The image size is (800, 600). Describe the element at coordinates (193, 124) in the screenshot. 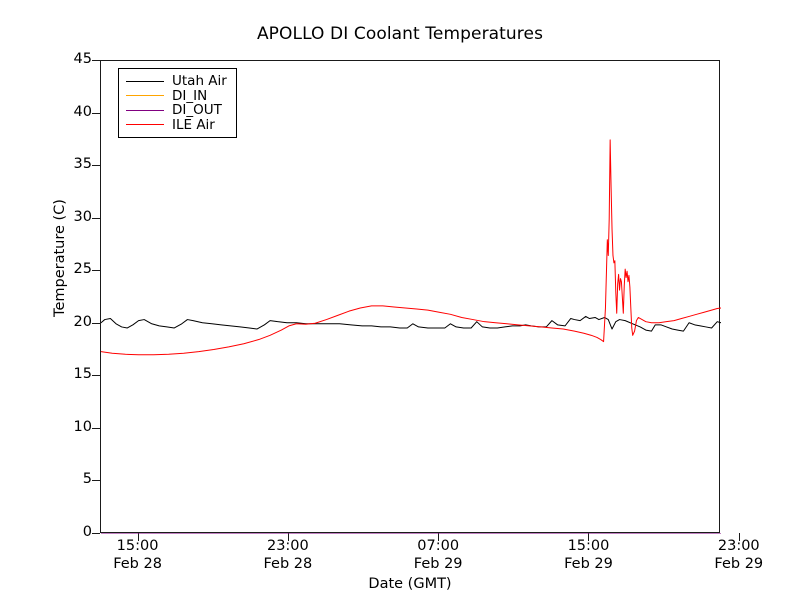

I see `legend-label: ILE Air` at that location.